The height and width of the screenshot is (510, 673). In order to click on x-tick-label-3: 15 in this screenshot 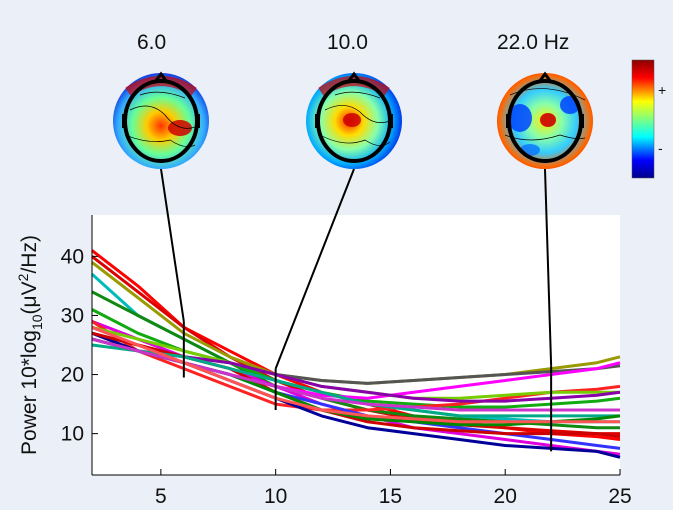, I will do `click(390, 496)`.